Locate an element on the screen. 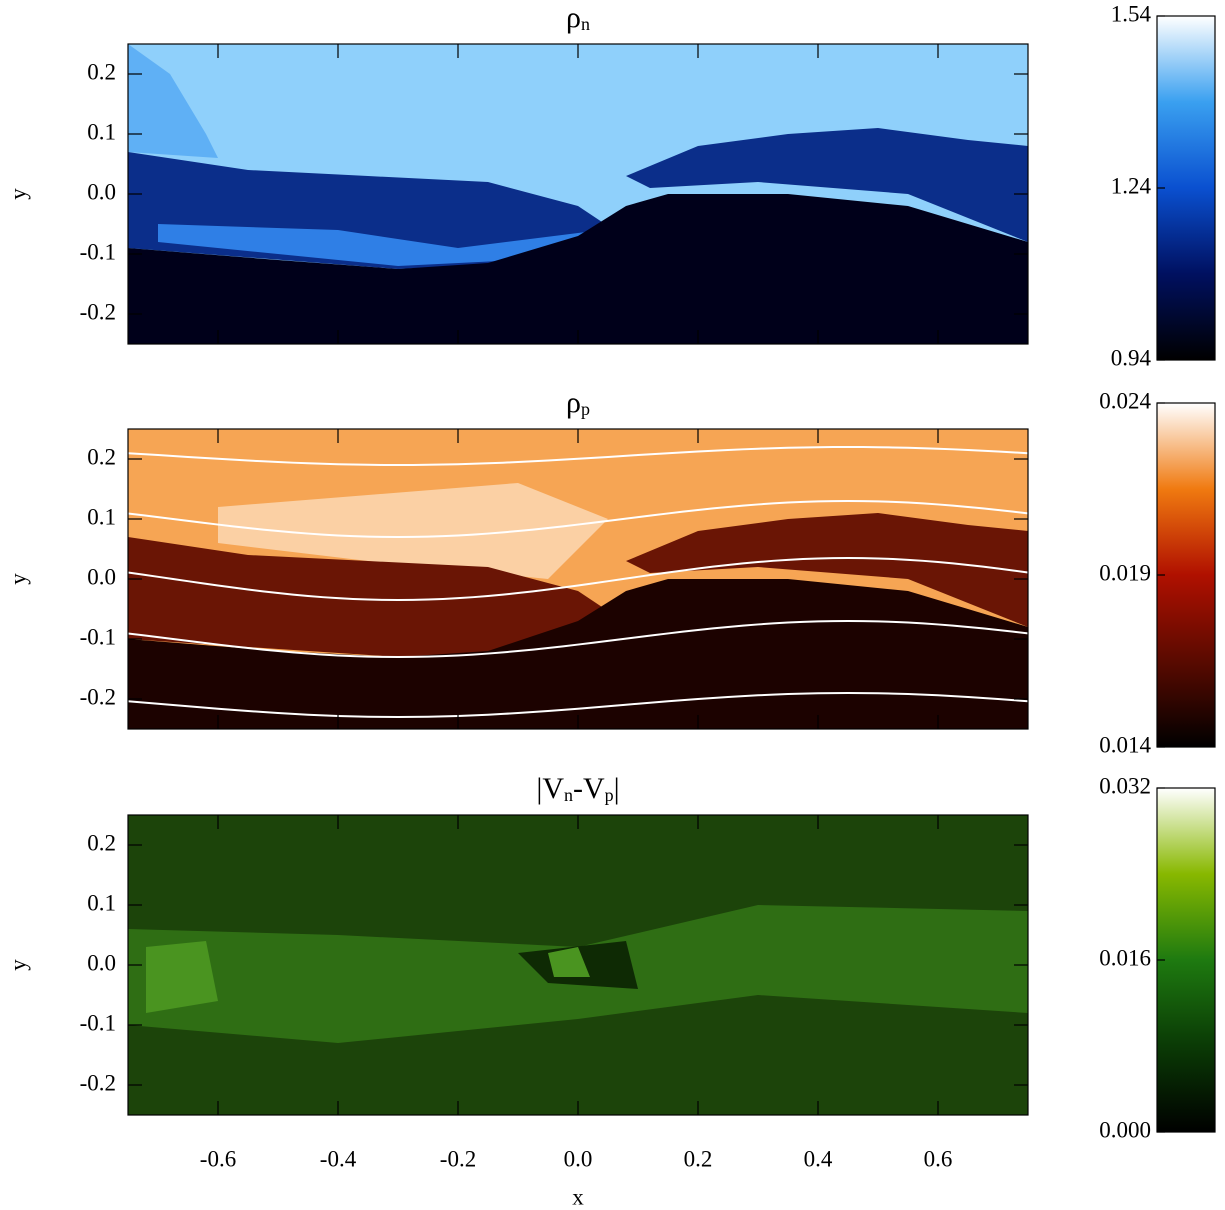  colorbar-tick-label: 1.54 is located at coordinates (1131, 13).